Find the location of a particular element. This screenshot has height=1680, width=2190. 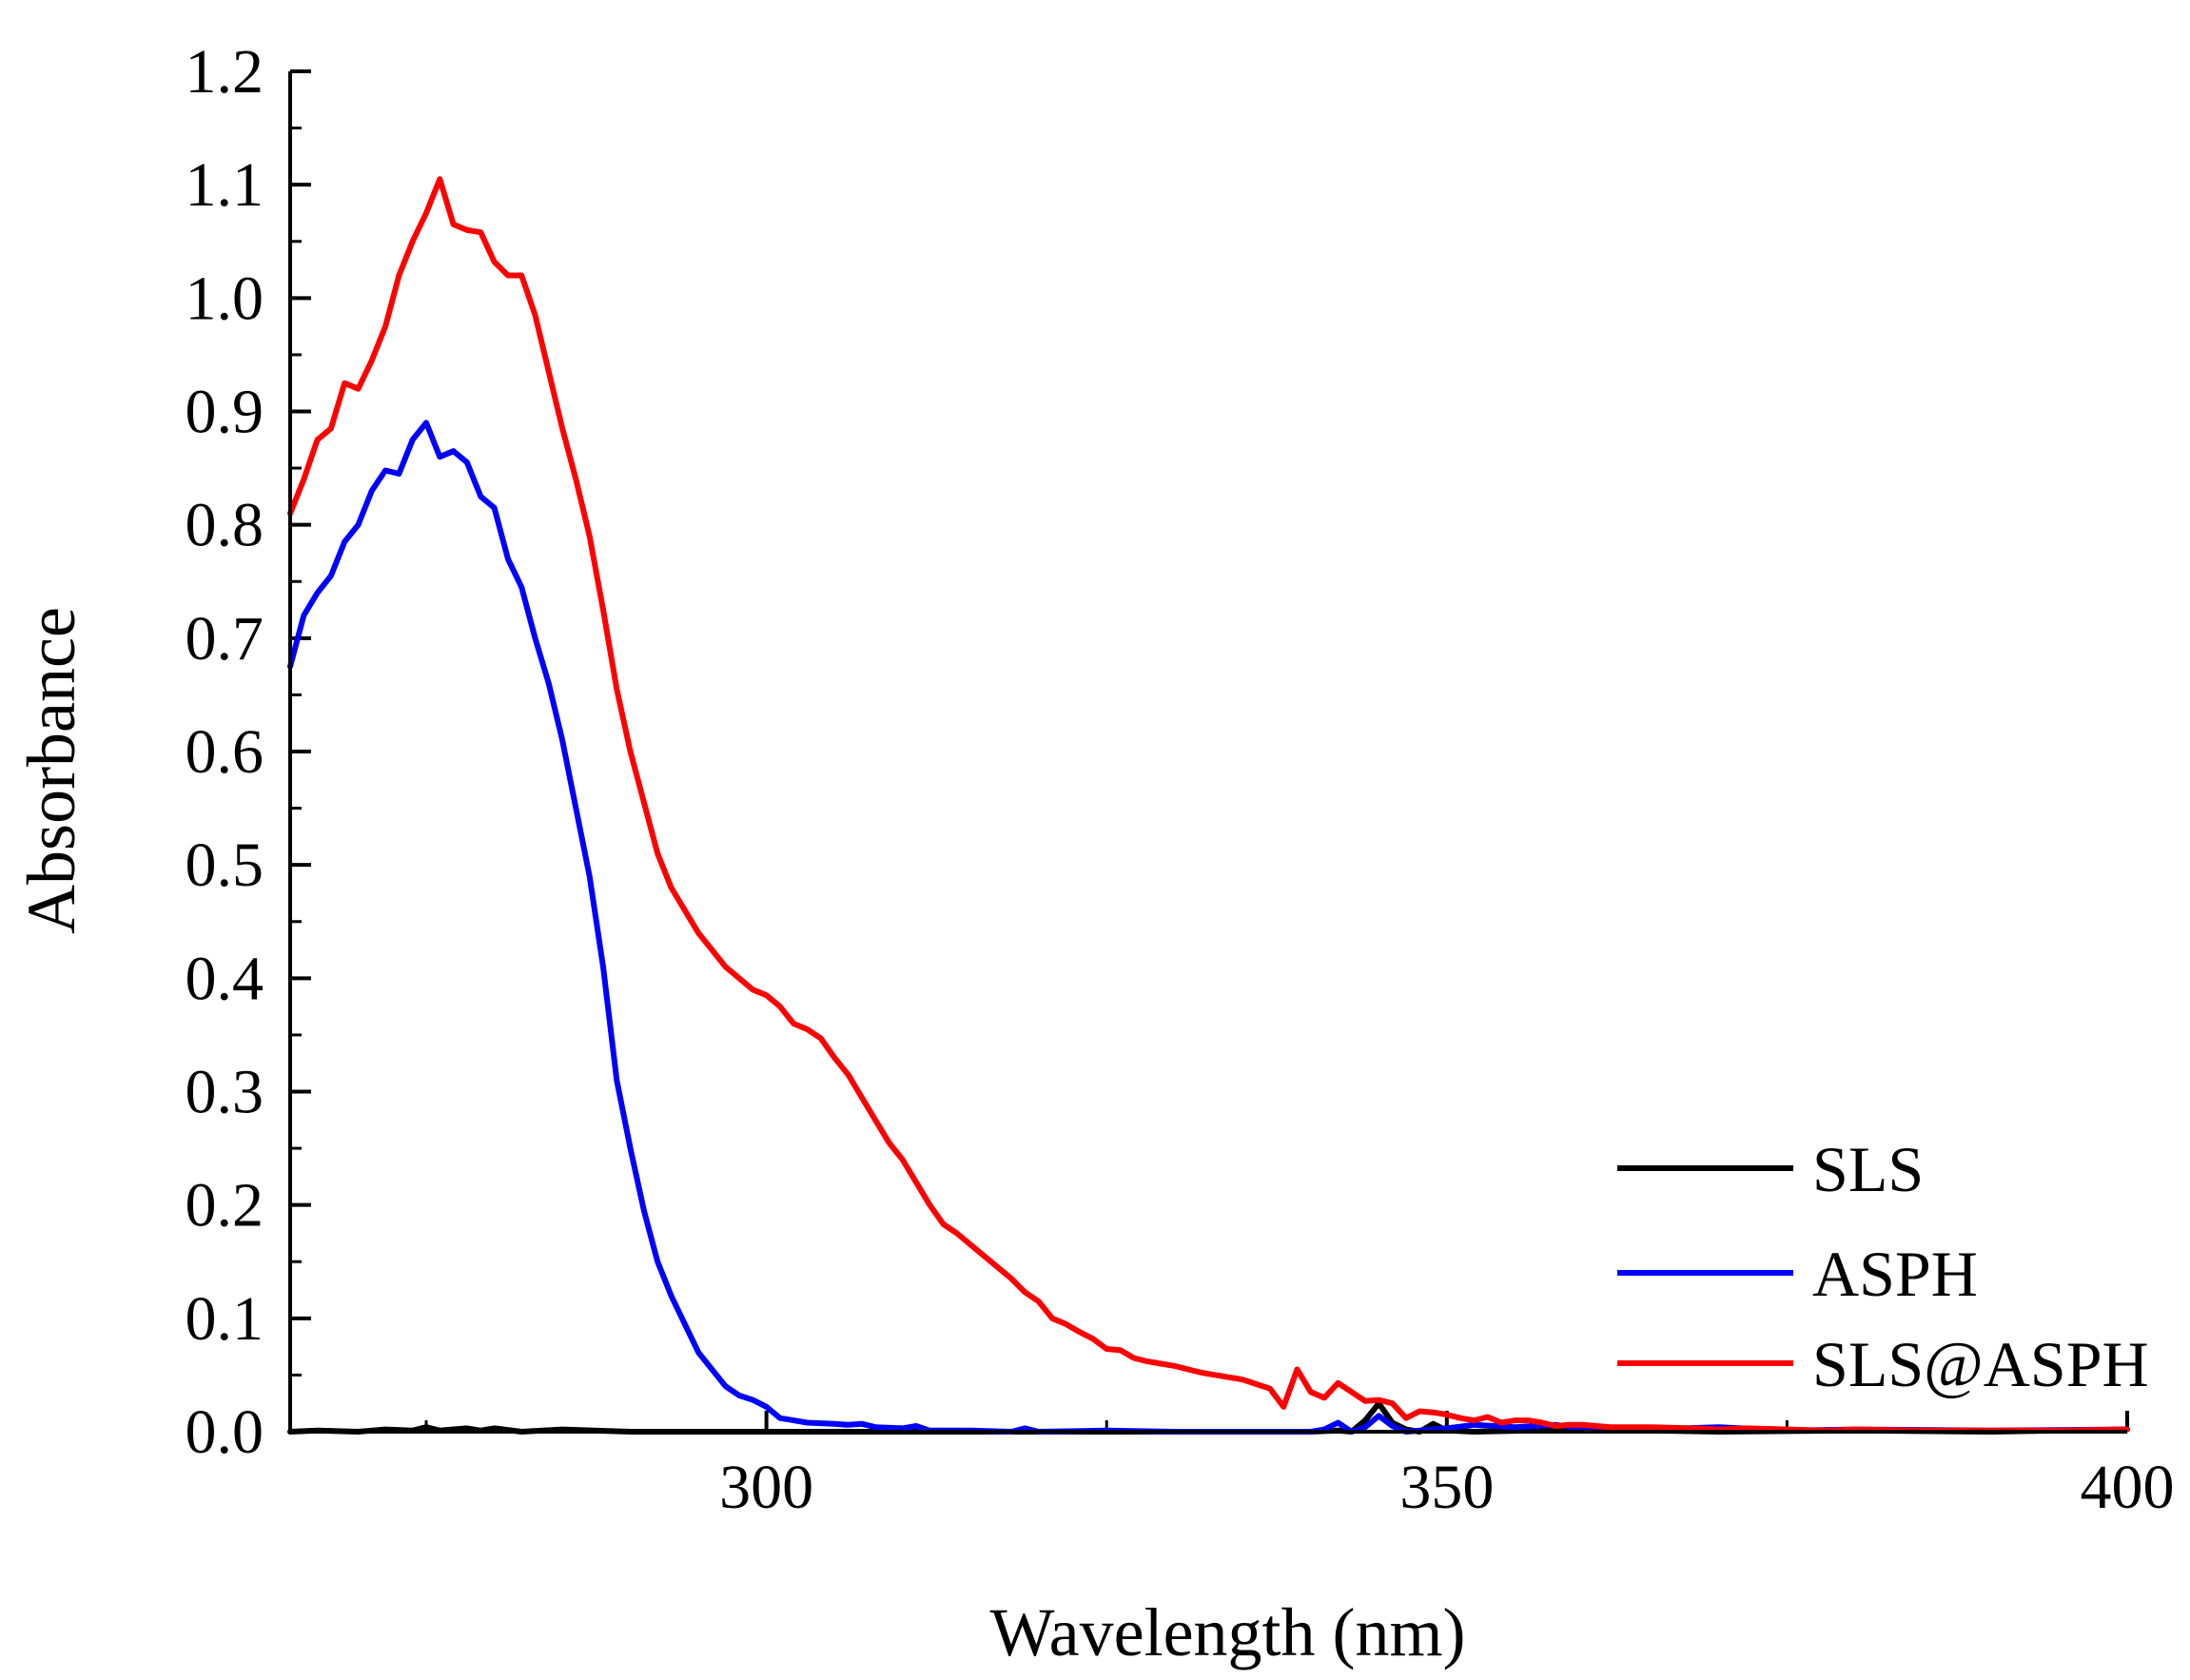

y-tick-label: 0.2 is located at coordinates (225, 1206).